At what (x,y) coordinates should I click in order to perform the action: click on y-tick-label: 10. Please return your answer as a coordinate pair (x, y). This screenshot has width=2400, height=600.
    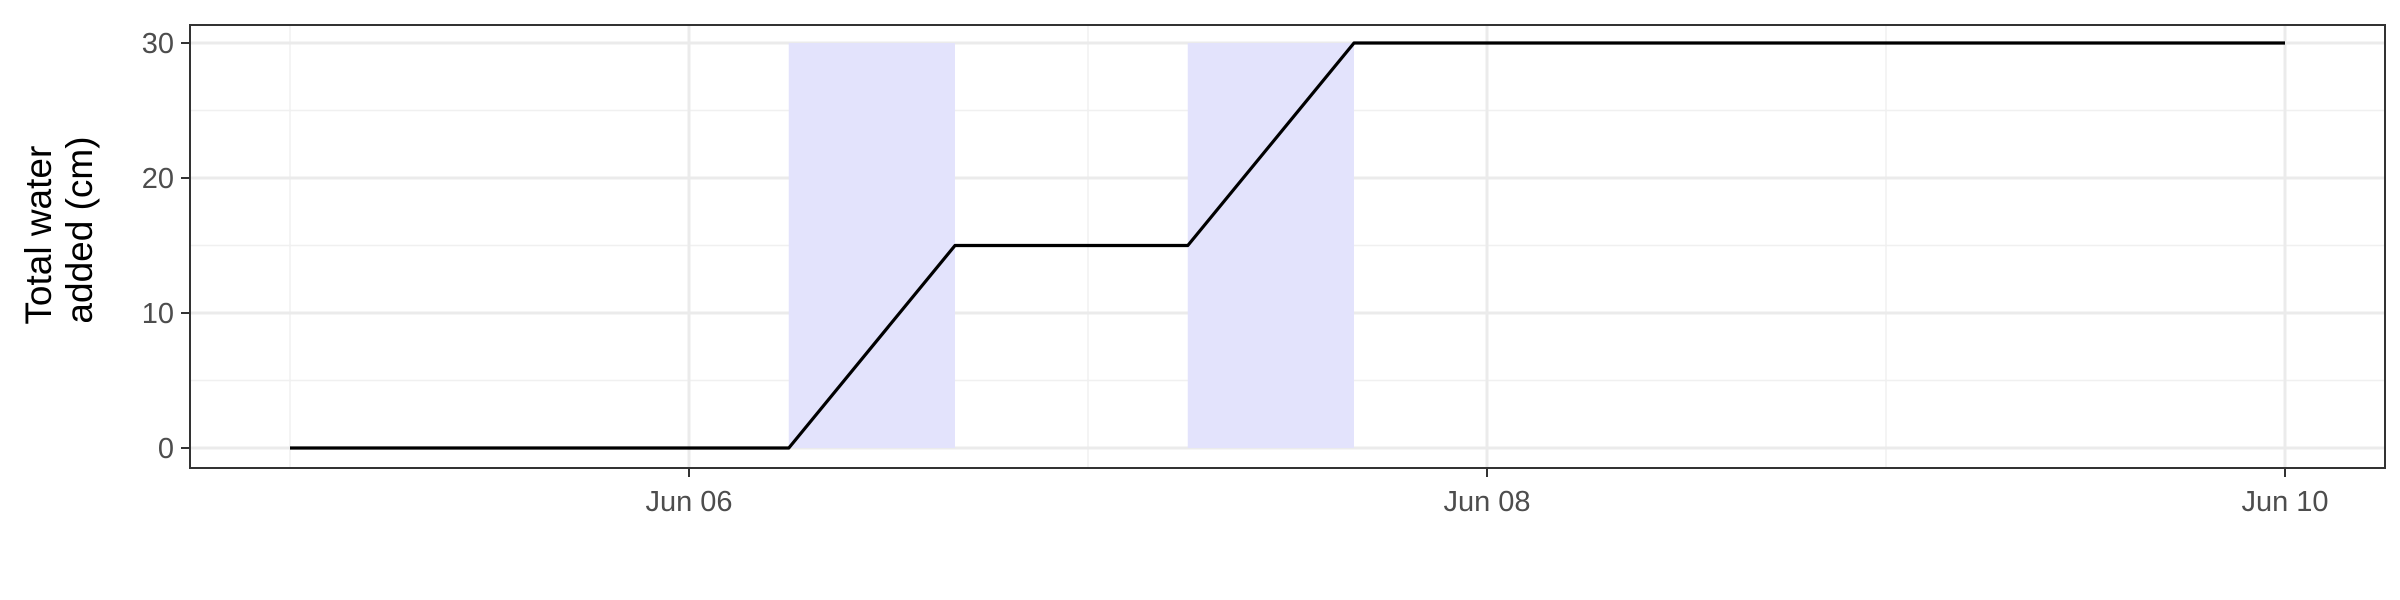
    Looking at the image, I should click on (158, 314).